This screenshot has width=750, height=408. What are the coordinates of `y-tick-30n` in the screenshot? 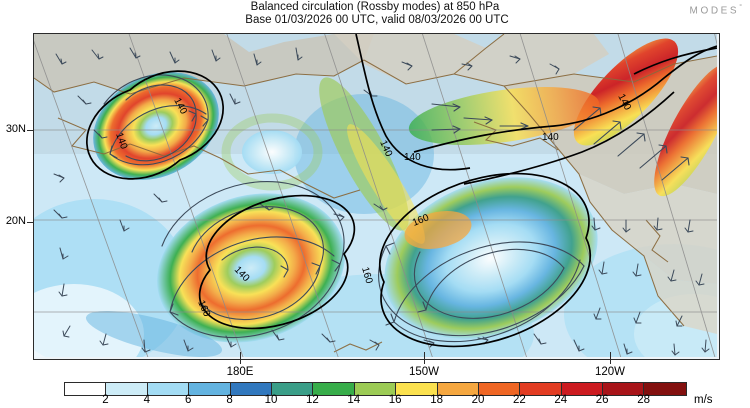 It's located at (30, 131).